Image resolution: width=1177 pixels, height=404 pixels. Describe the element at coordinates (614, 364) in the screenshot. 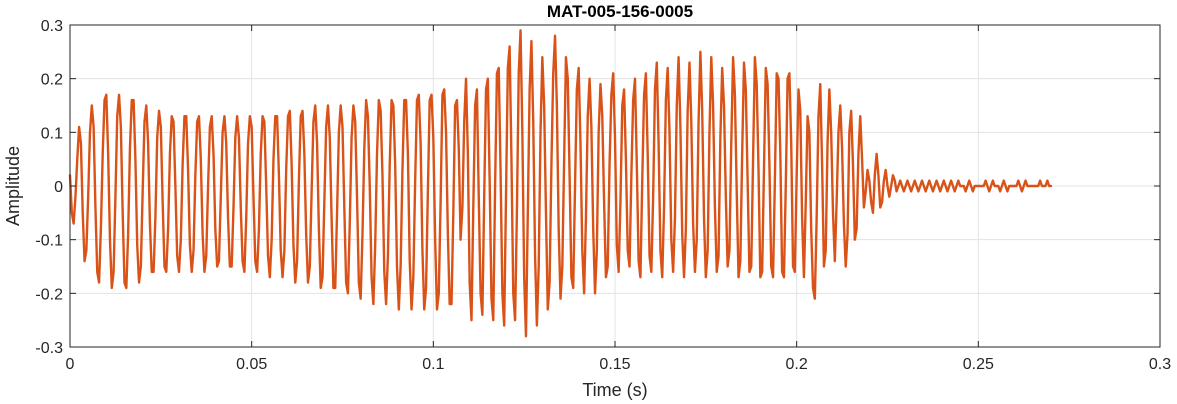

I see `x-tick-label: 0.15` at that location.